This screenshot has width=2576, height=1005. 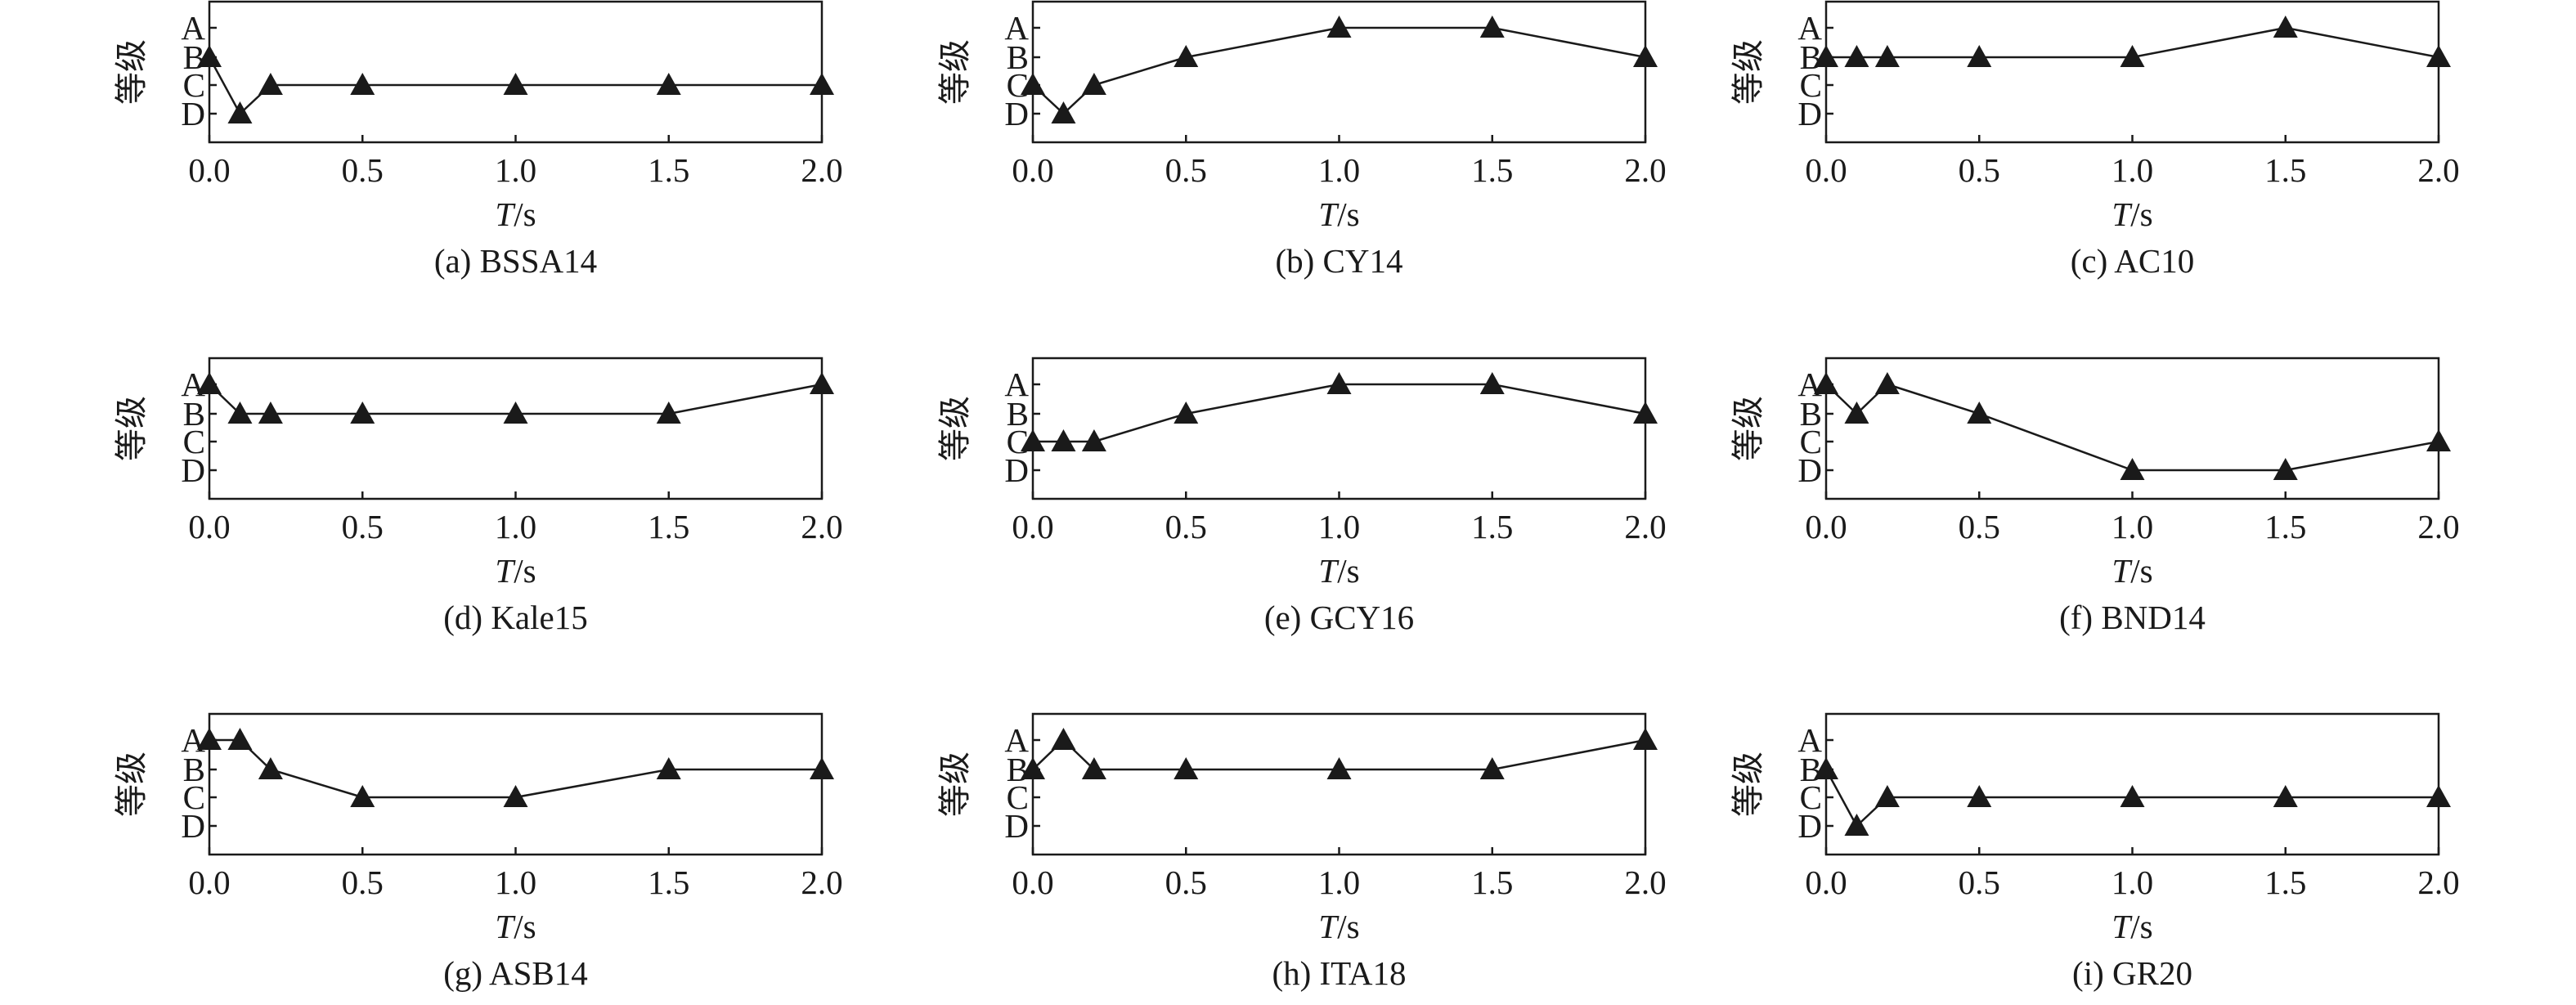 What do you see at coordinates (516, 261) in the screenshot?
I see `panel-caption: (a) BSSA14` at bounding box center [516, 261].